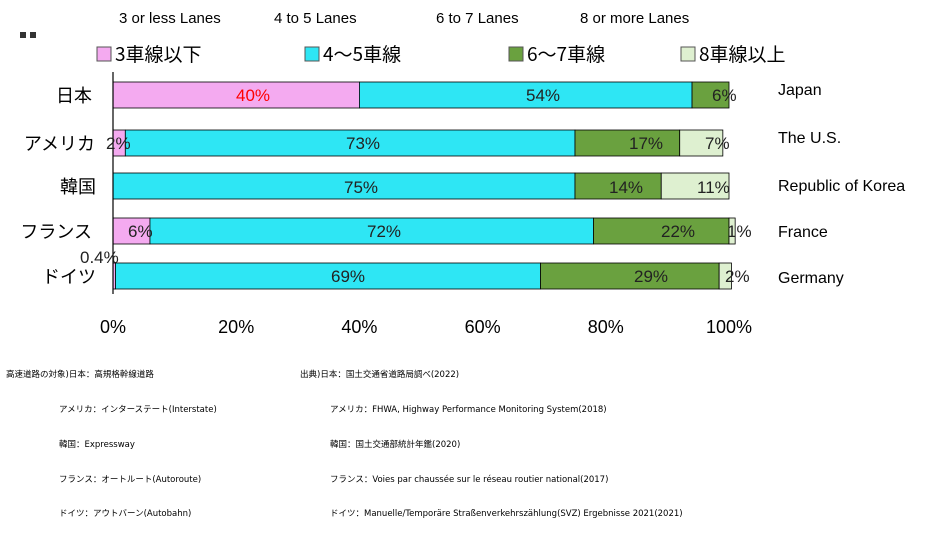 This screenshot has height=533, width=952. What do you see at coordinates (56, 231) in the screenshot?
I see `category-label: フランス` at bounding box center [56, 231].